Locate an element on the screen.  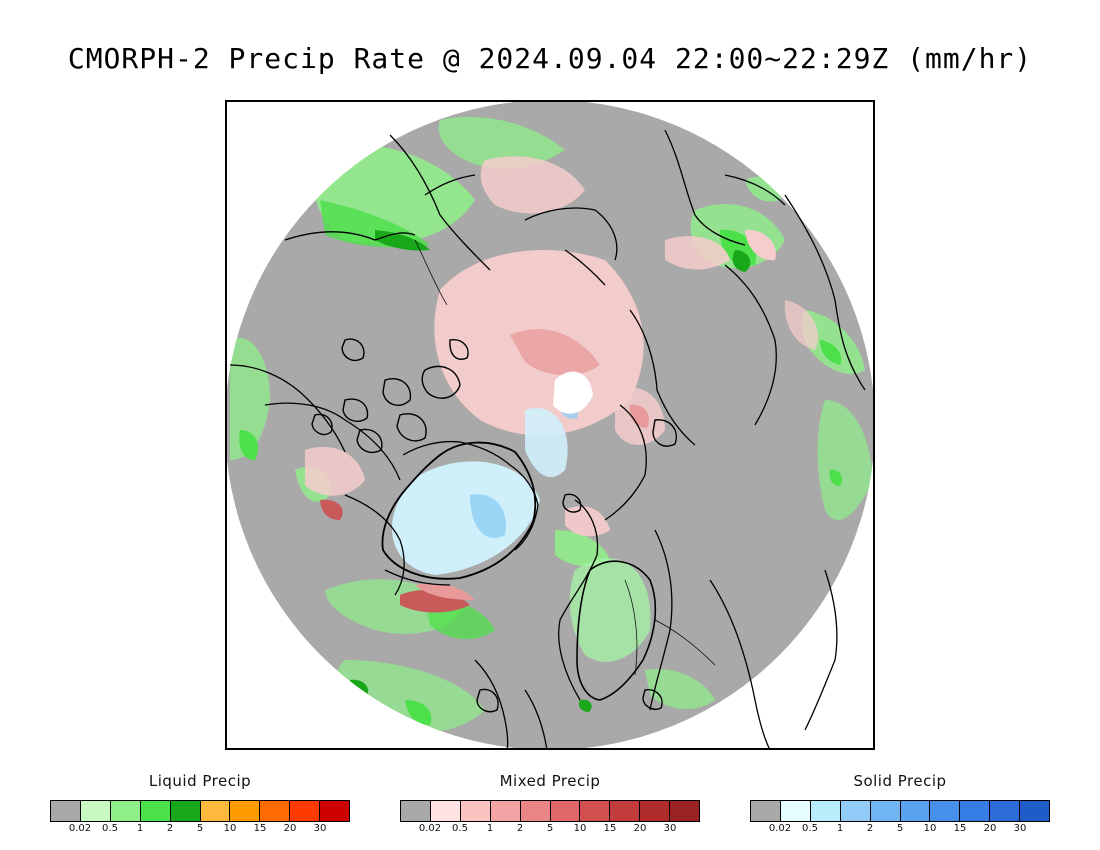
legend-title: Mixed Precip is located at coordinates (550, 781).